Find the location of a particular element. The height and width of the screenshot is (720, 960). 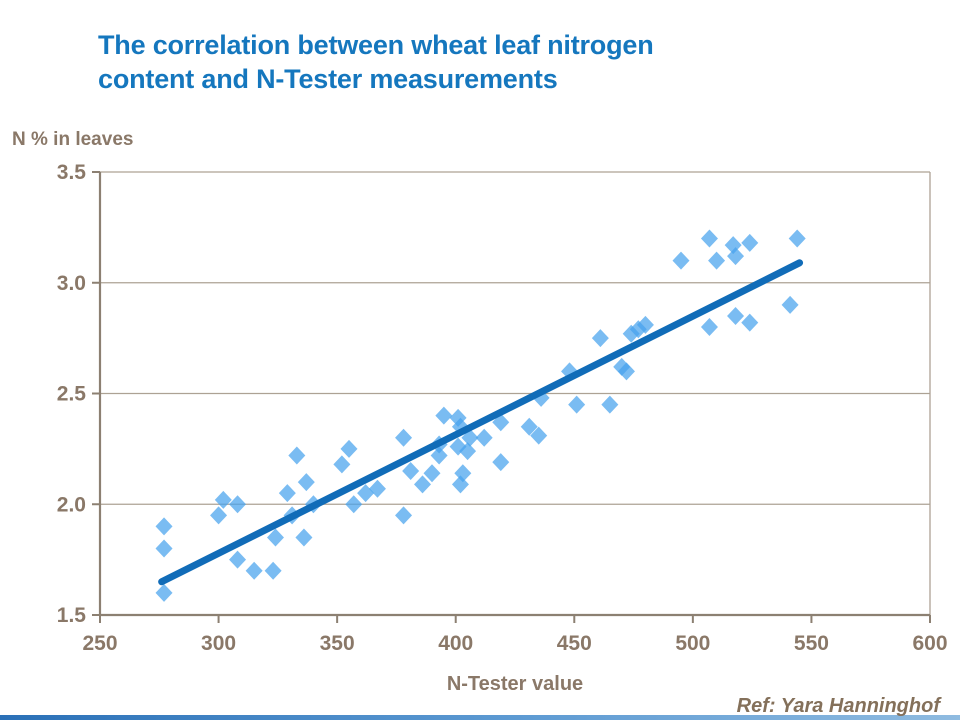

y-tick-label: 2.0 is located at coordinates (71, 504).